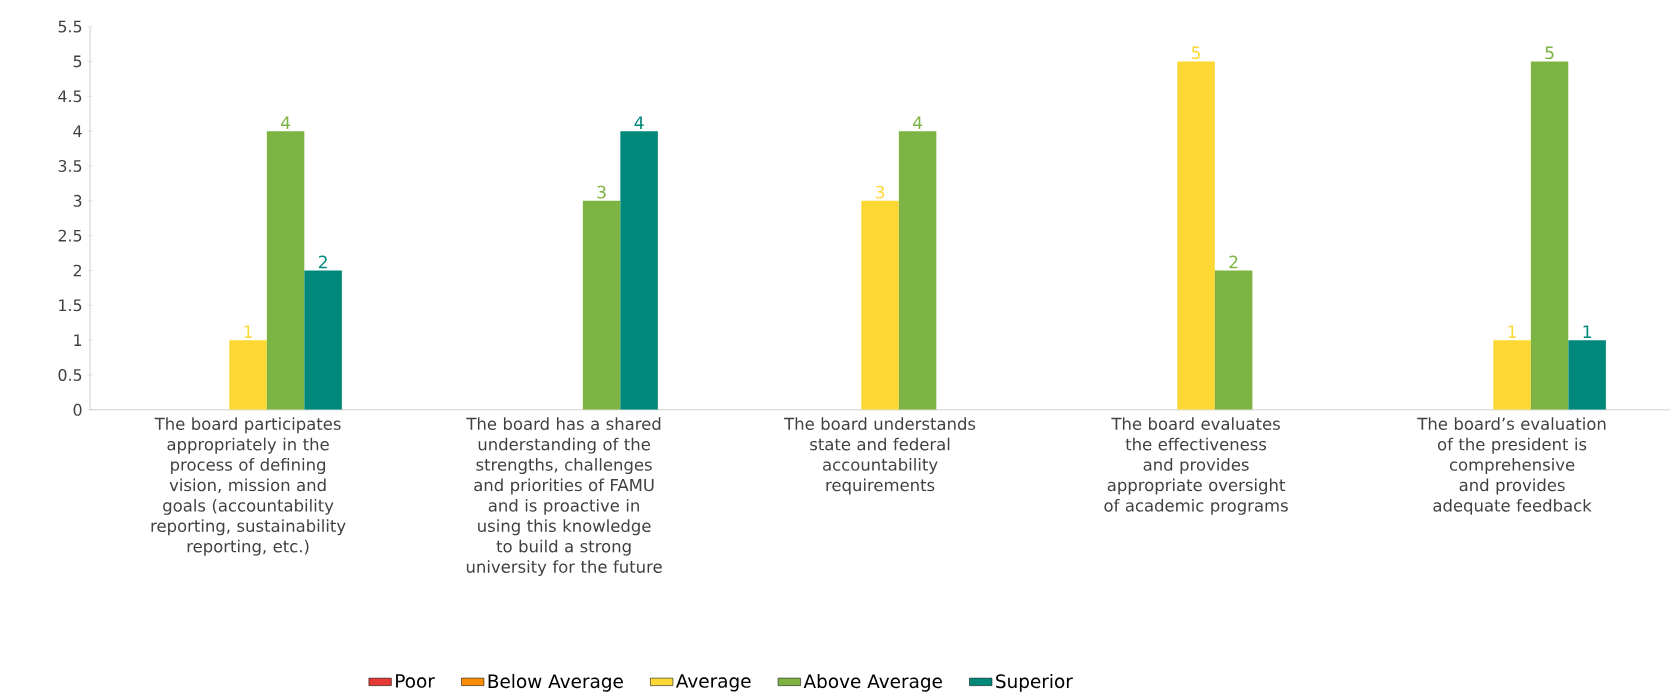 The height and width of the screenshot is (700, 1680). Describe the element at coordinates (77, 131) in the screenshot. I see `y-tick-label: 4` at that location.